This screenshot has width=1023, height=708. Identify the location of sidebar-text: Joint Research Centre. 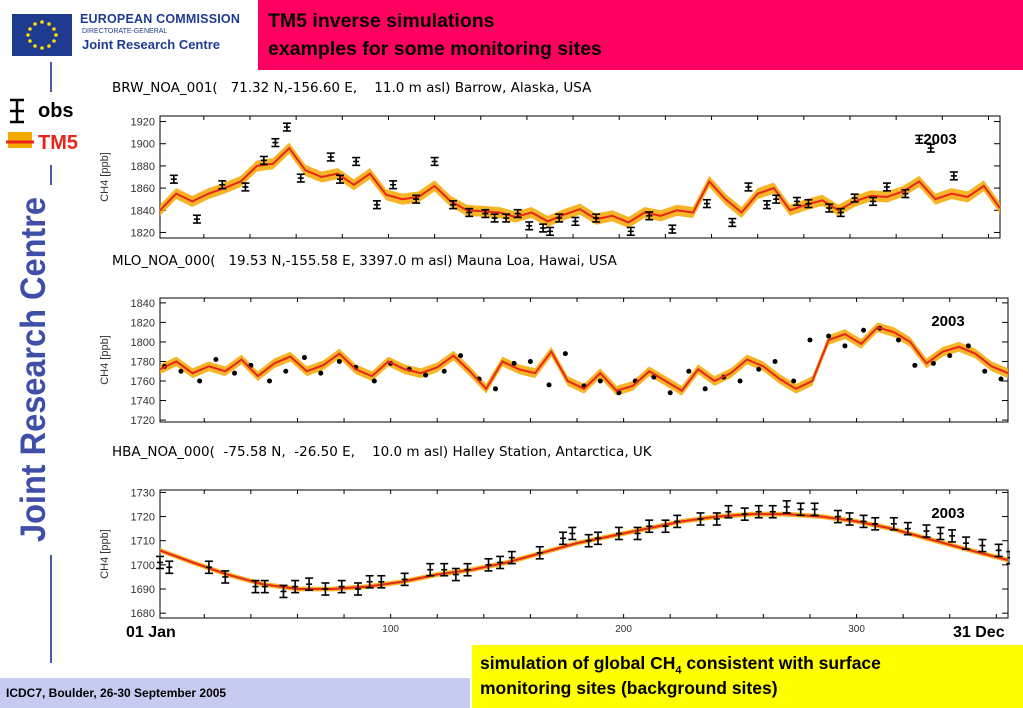
(33, 369).